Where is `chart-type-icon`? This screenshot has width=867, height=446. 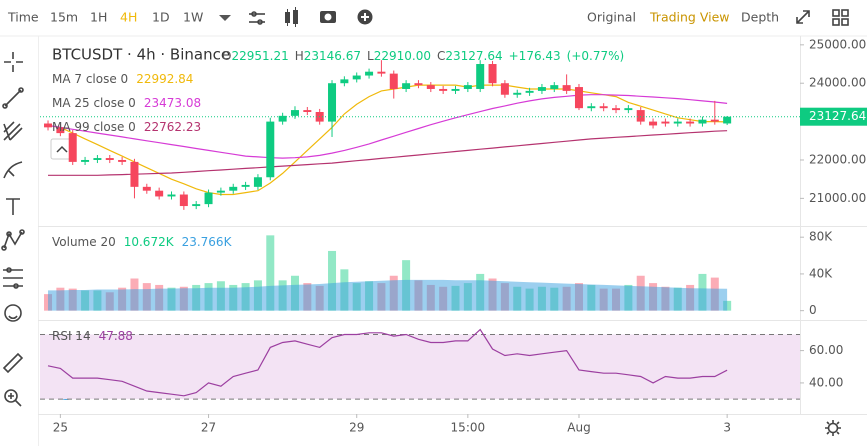 chart-type-icon is located at coordinates (291, 17).